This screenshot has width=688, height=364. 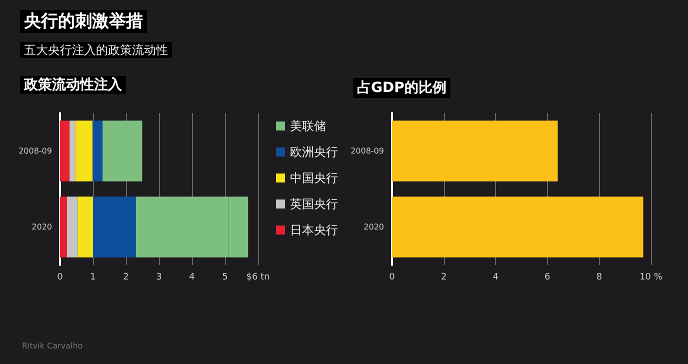 I want to click on legend-label: 欧洲央行, so click(x=314, y=152).